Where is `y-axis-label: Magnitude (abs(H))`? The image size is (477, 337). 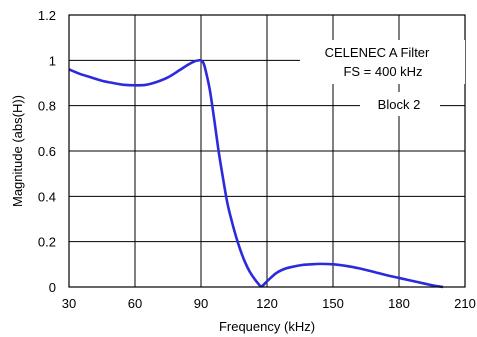
y-axis-label: Magnitude (abs(H)) is located at coordinates (17, 151).